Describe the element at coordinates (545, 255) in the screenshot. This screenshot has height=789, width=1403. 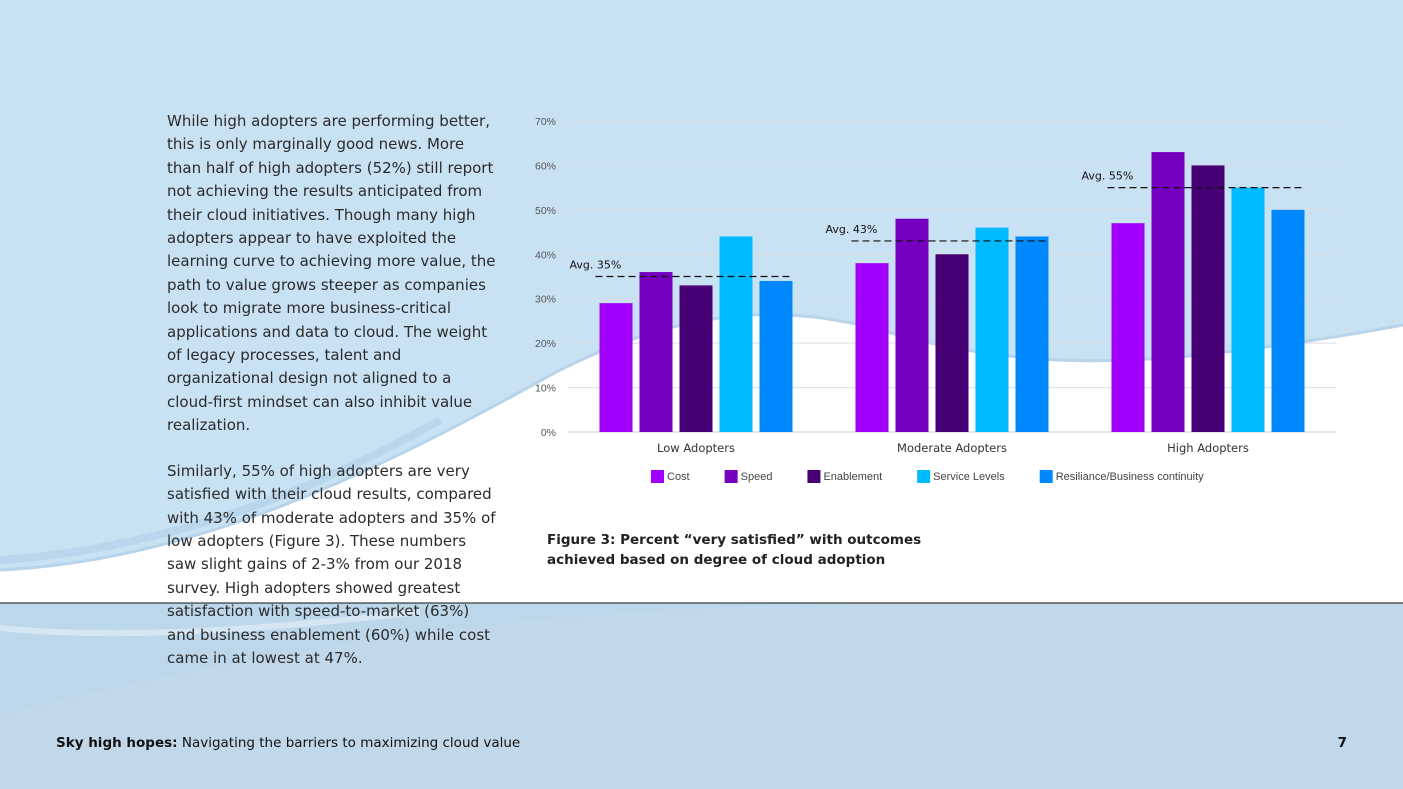
I see `y-tick-label: 40%` at that location.